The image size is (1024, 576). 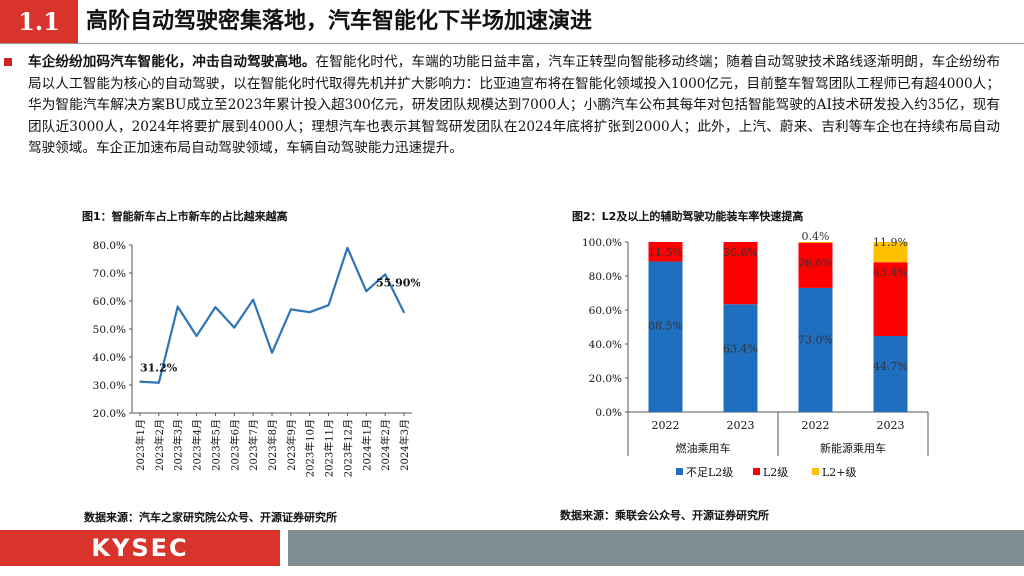 I want to click on bullet-square-icon, so click(x=8, y=62).